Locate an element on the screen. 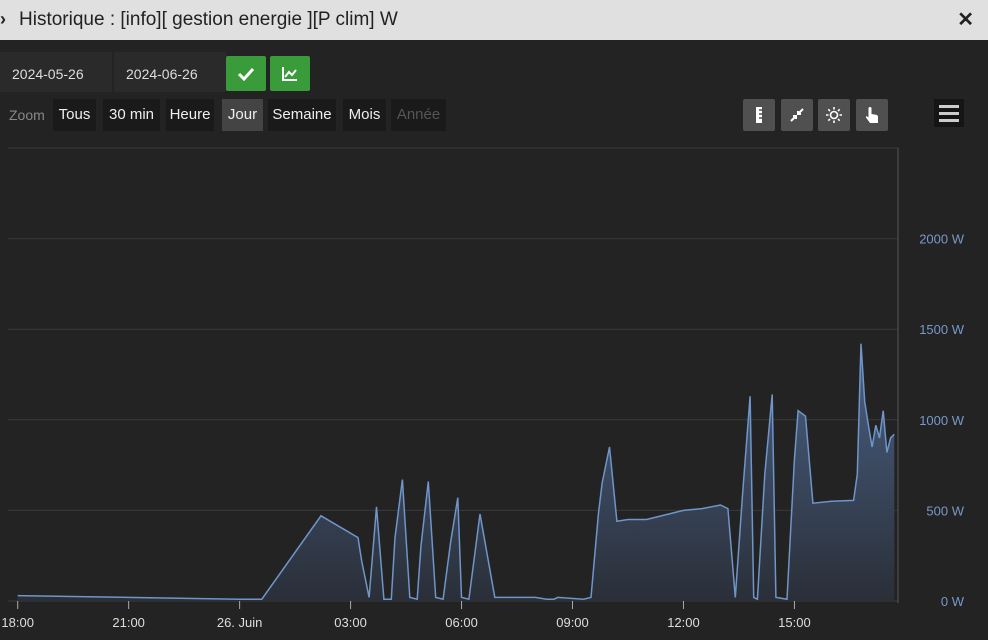  y-tick-label: 2000 W is located at coordinates (942, 239).